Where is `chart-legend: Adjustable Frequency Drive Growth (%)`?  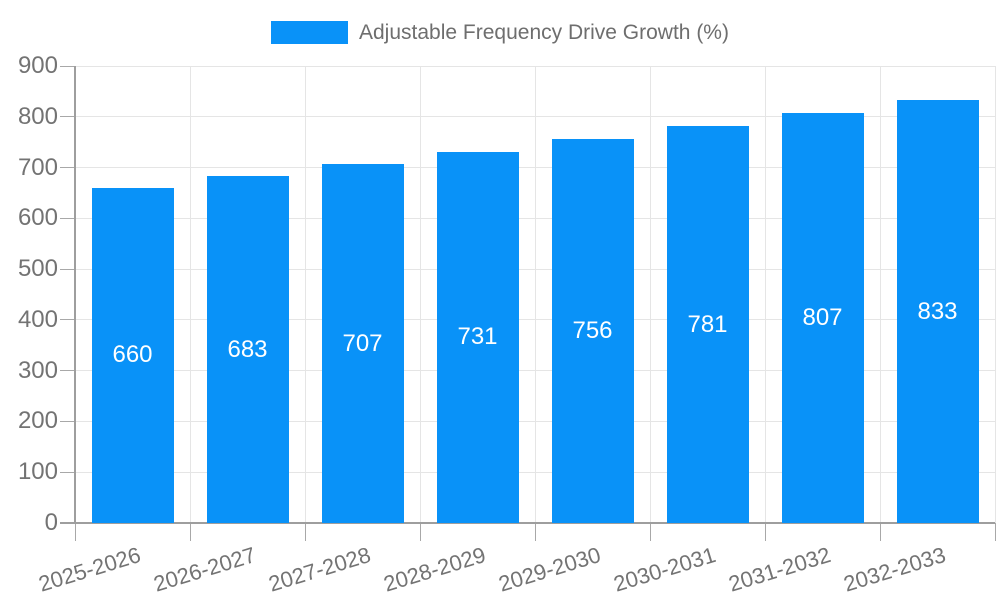
chart-legend: Adjustable Frequency Drive Growth (%) is located at coordinates (500, 32).